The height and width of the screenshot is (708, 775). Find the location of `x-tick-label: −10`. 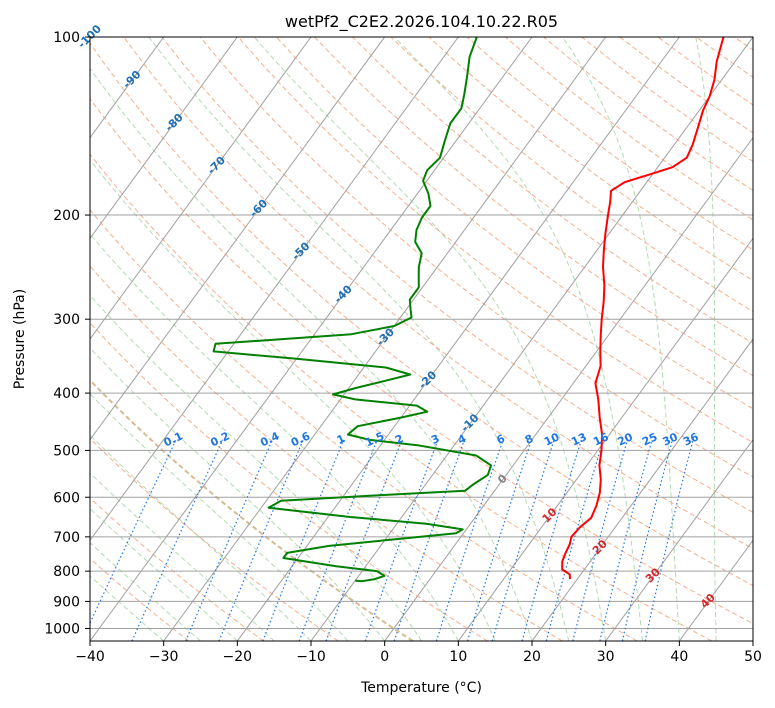

x-tick-label: −10 is located at coordinates (311, 657).